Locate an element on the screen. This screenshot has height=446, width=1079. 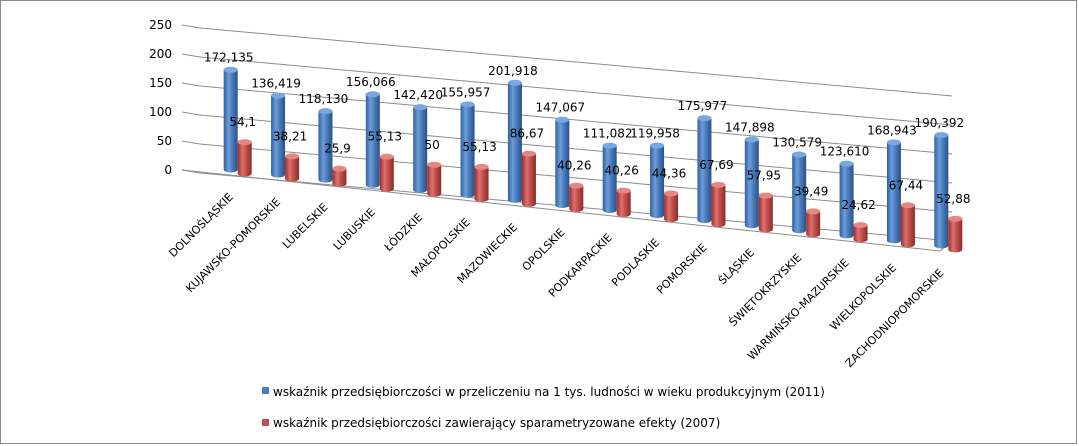
category-label: ŁÓDZKIE is located at coordinates (403, 233).